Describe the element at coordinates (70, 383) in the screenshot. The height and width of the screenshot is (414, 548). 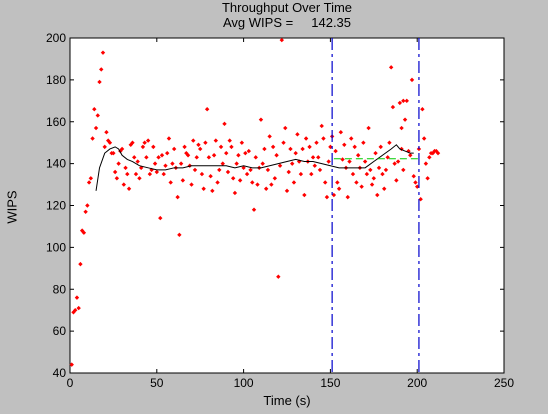
I see `x-tick-label: 0` at that location.